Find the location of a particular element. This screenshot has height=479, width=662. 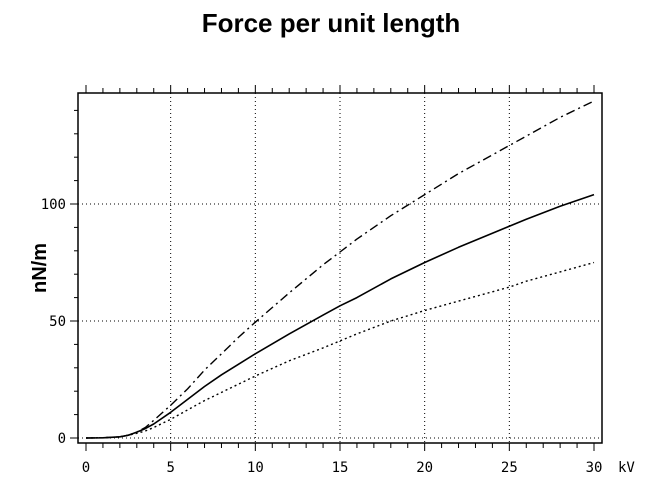

x-tick-label: 25 is located at coordinates (509, 468).